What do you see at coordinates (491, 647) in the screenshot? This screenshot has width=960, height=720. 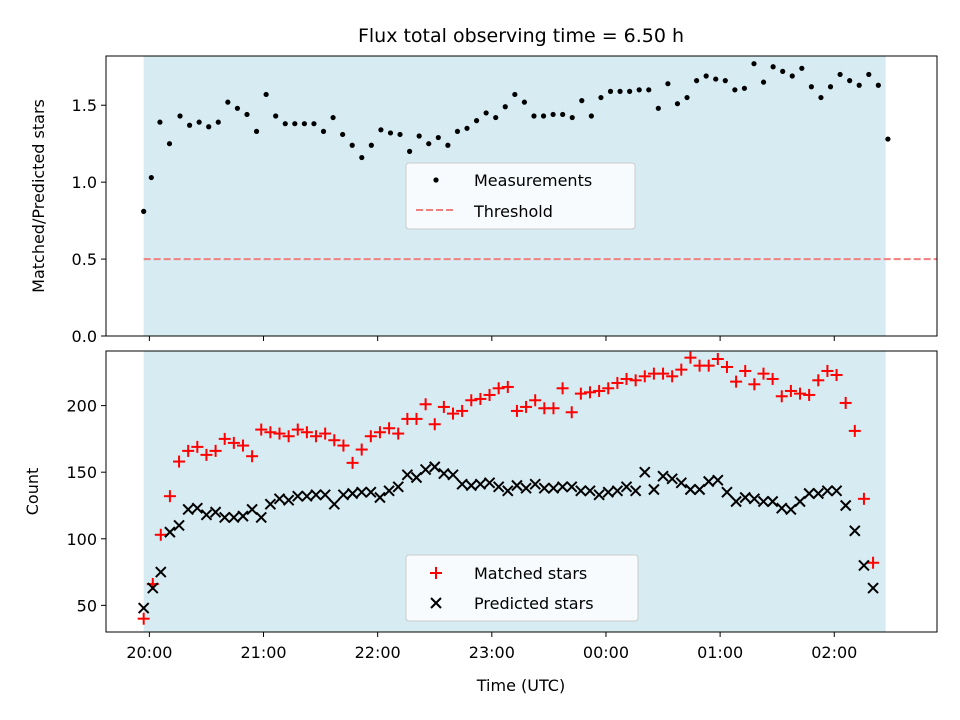 I see `bottom-x-axis: 20:00 21:00 22:00 23:00 00:00 01:00 02:00` at bounding box center [491, 647].